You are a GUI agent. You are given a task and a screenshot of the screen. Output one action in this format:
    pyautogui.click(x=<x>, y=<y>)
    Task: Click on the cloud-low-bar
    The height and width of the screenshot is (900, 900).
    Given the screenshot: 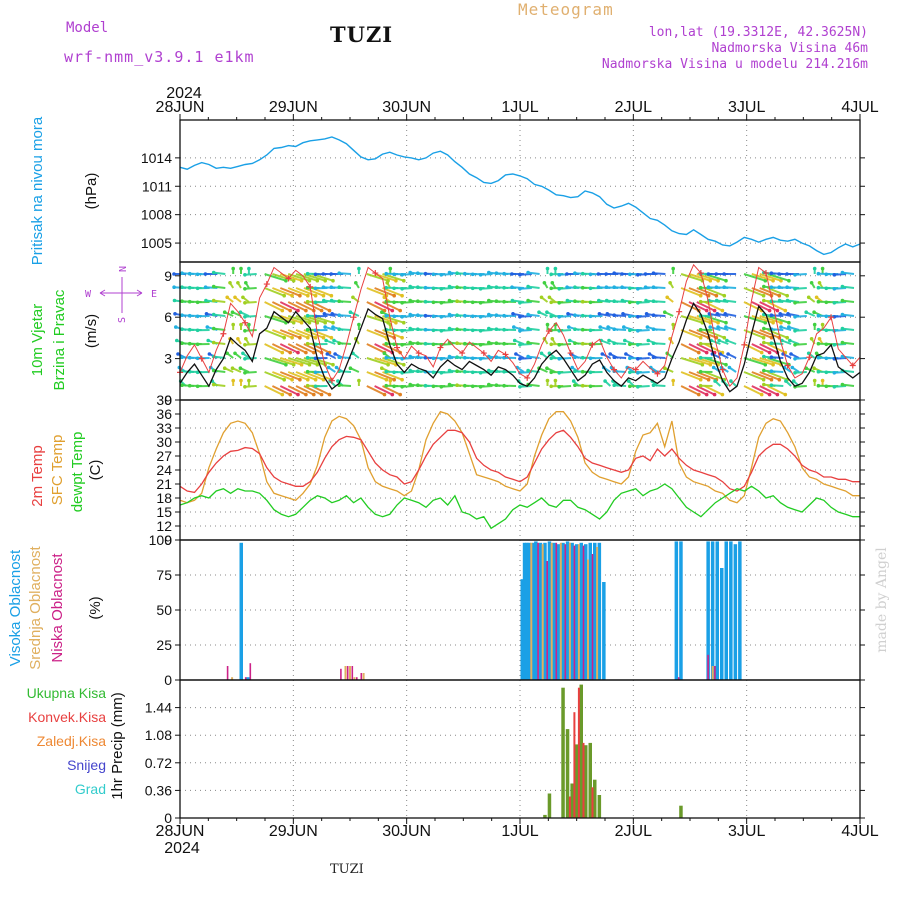 What is the action you would take?
    pyautogui.click(x=538, y=611)
    